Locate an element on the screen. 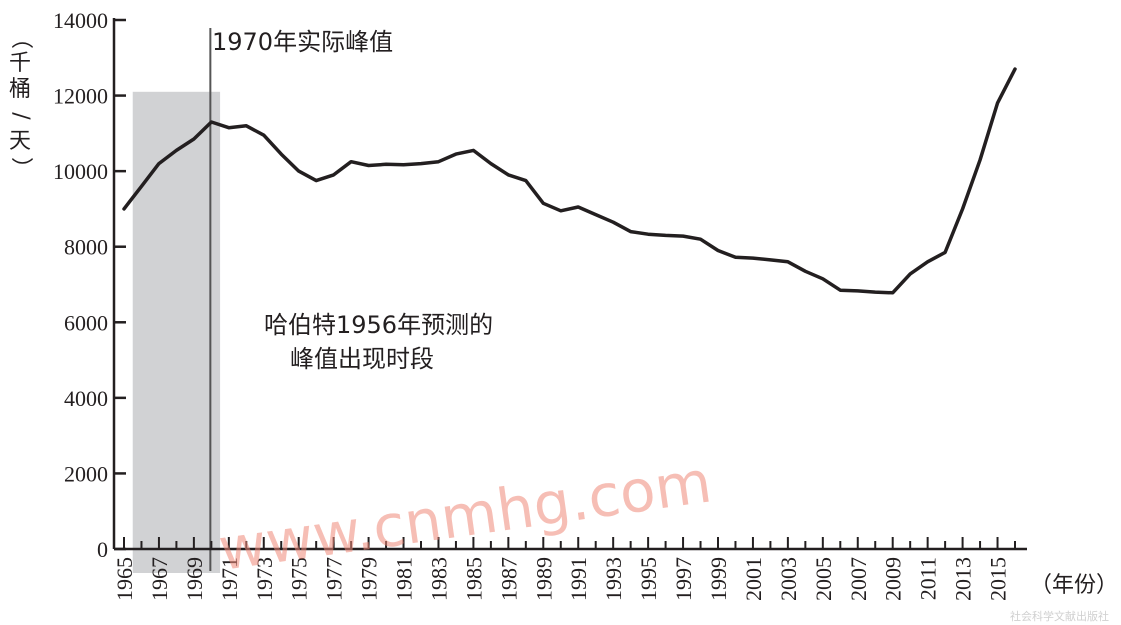  x-tick-label: 1989 is located at coordinates (543, 579).